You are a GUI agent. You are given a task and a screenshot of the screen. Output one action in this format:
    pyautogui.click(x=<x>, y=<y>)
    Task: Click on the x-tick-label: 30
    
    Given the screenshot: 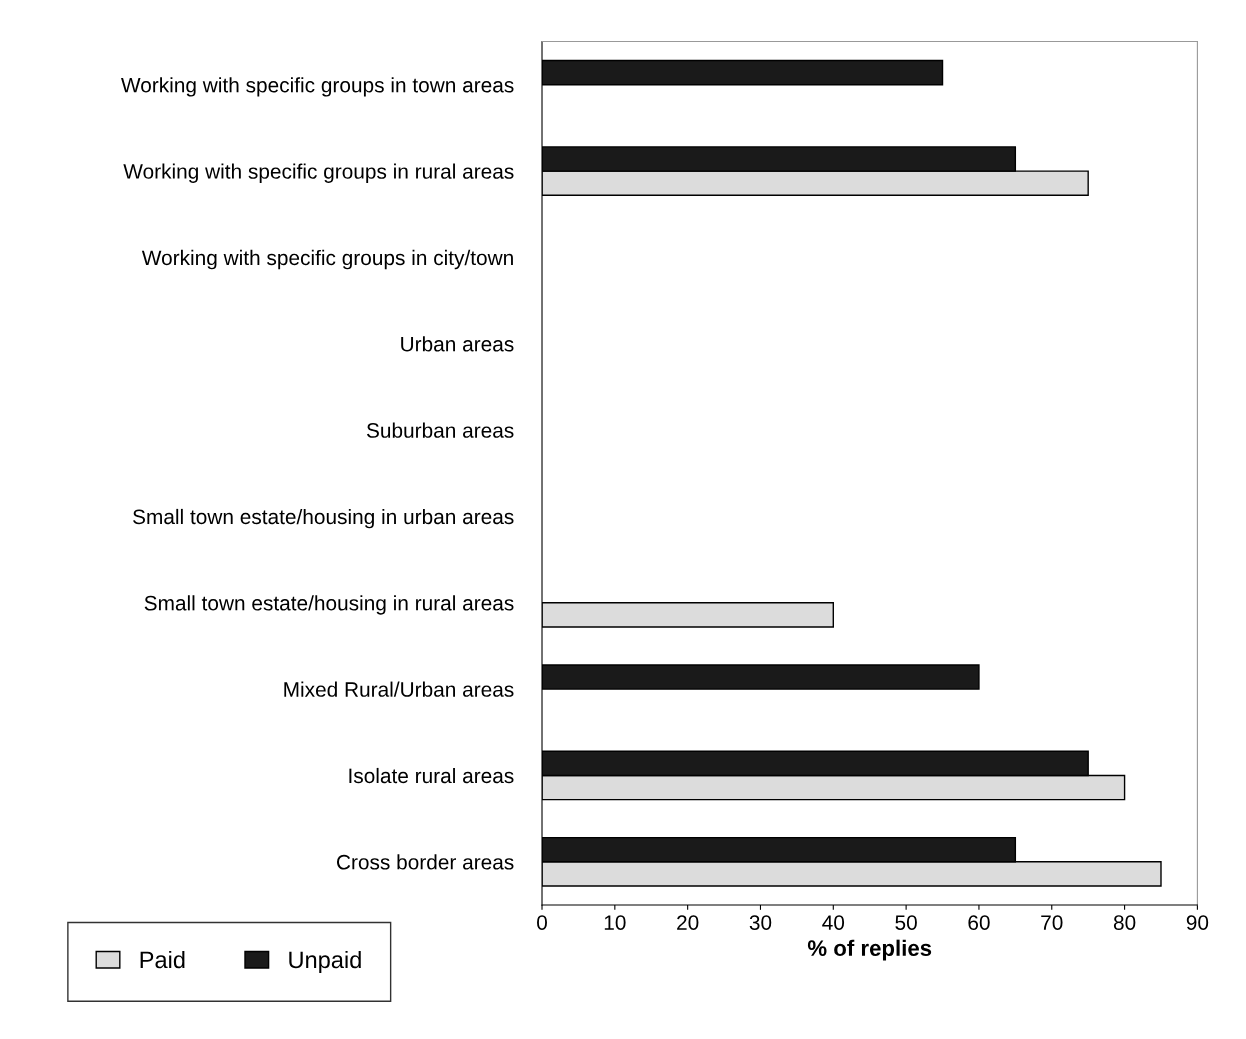 What is the action you would take?
    pyautogui.click(x=760, y=922)
    